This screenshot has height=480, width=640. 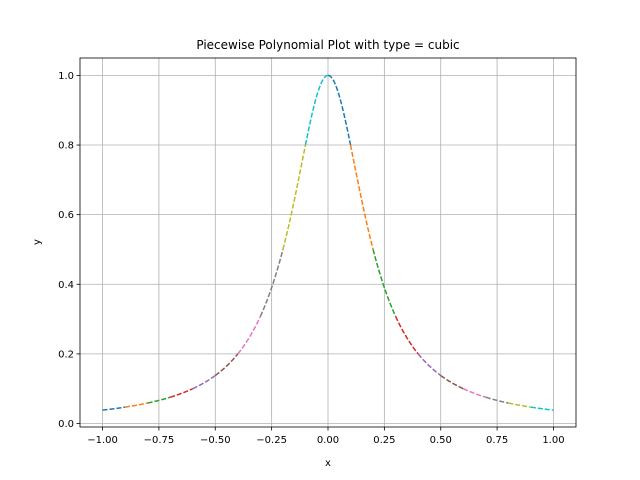 I want to click on y-axis-label: y, so click(x=37, y=242).